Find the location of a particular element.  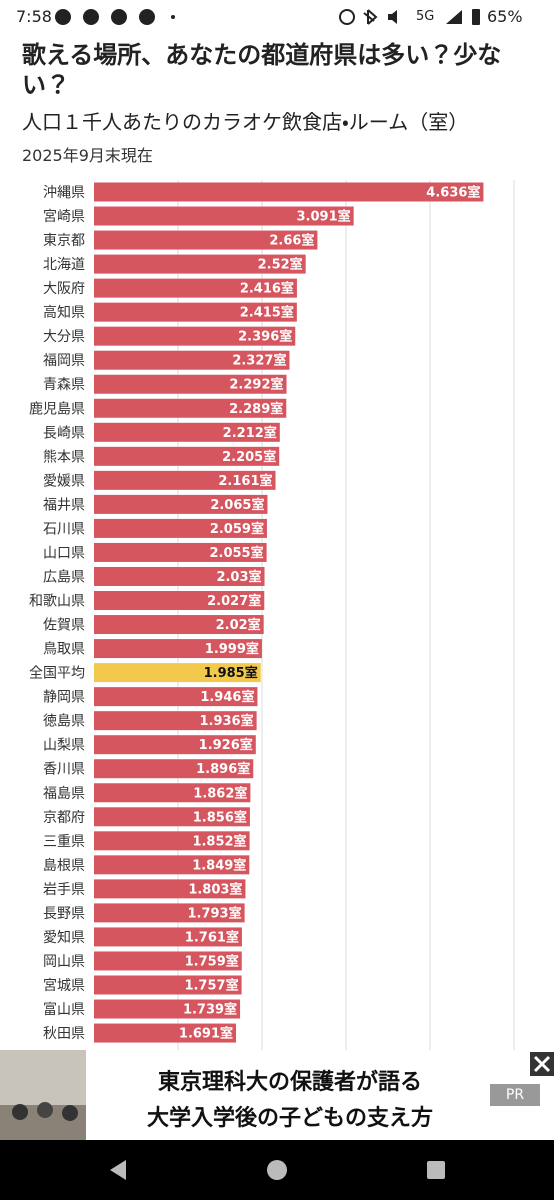

value-label: 1.849室 is located at coordinates (219, 865).